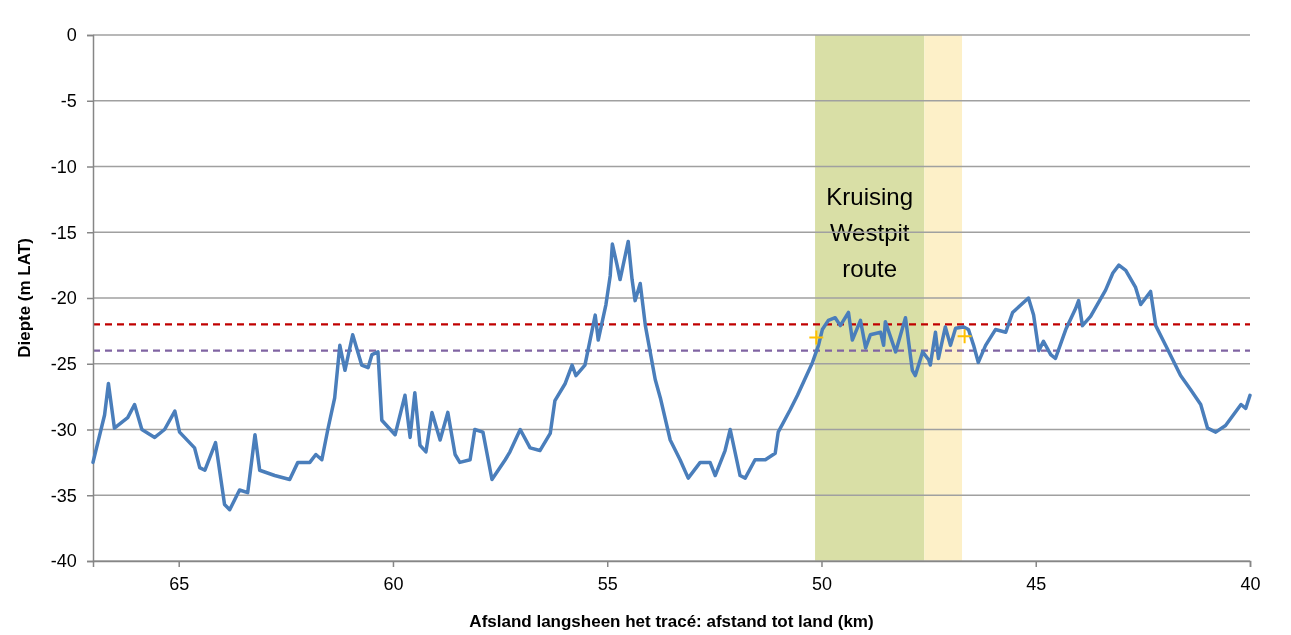  Describe the element at coordinates (63, 429) in the screenshot. I see `y-tick-label: -30` at that location.